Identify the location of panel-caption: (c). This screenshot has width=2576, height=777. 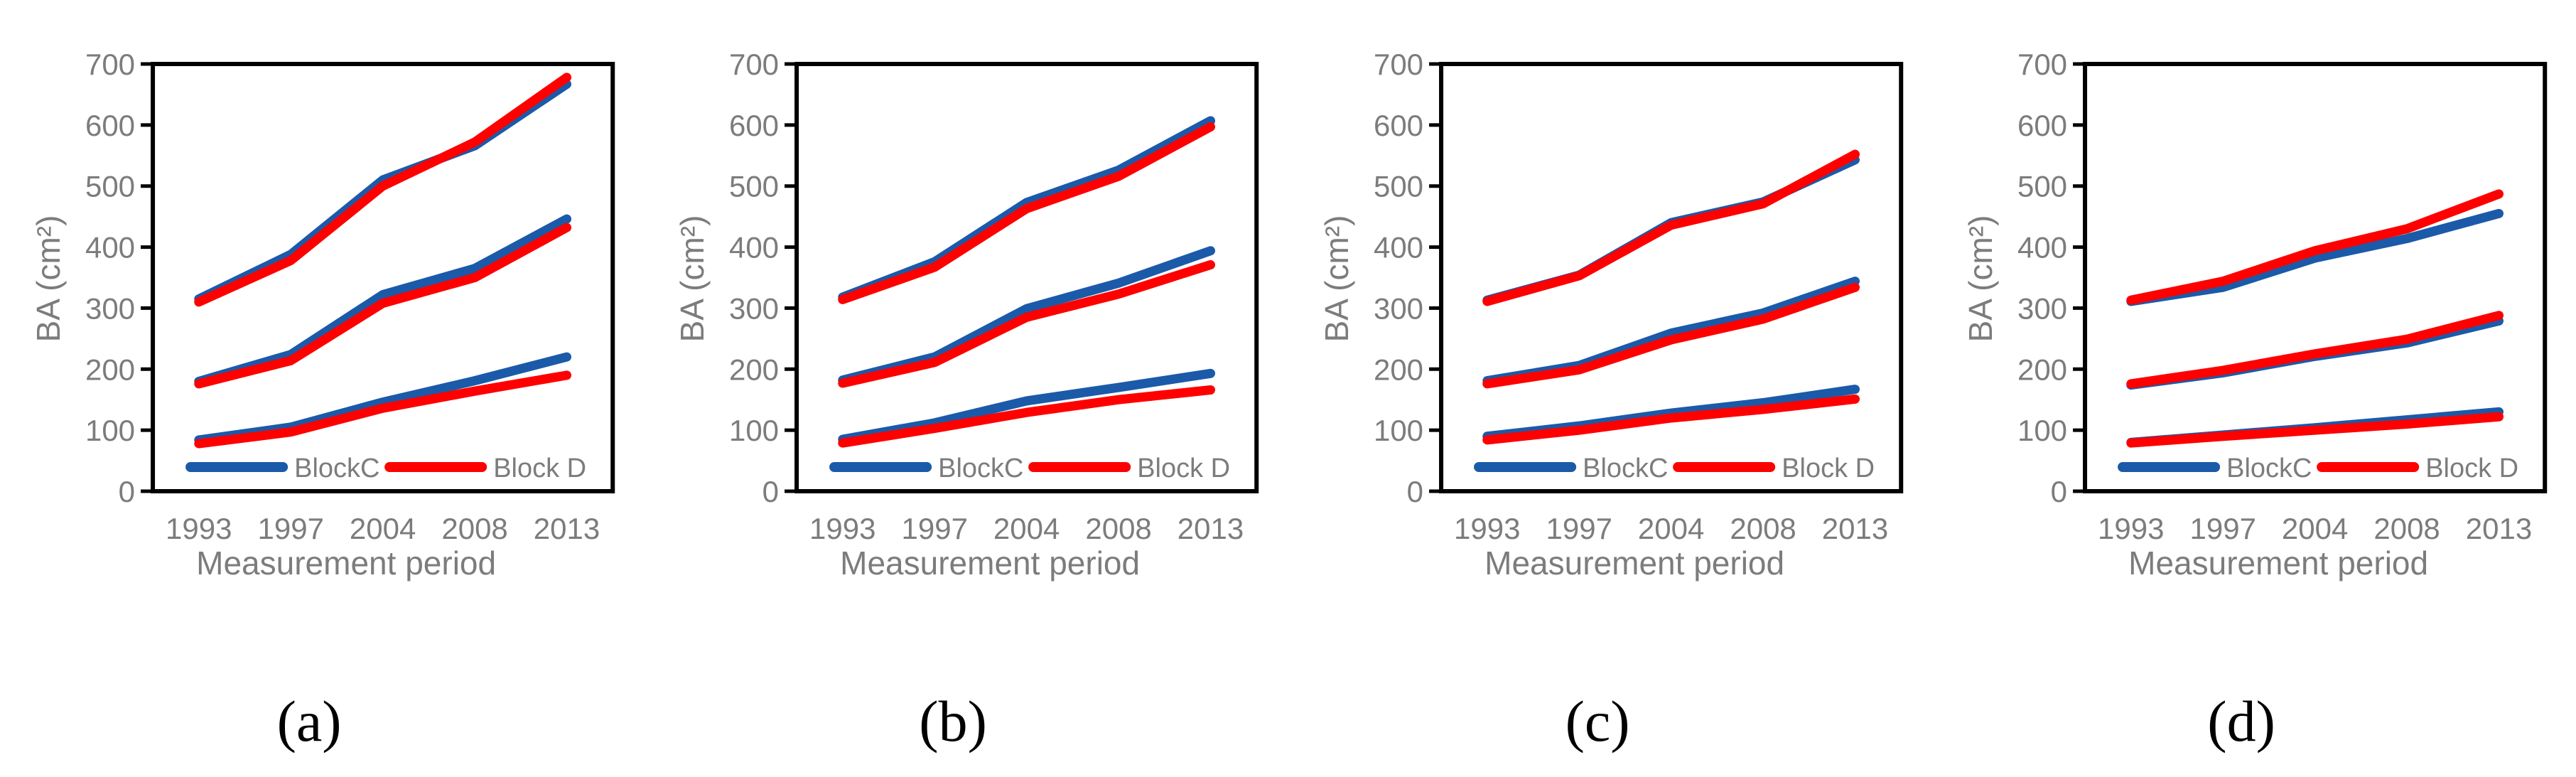
(1597, 721).